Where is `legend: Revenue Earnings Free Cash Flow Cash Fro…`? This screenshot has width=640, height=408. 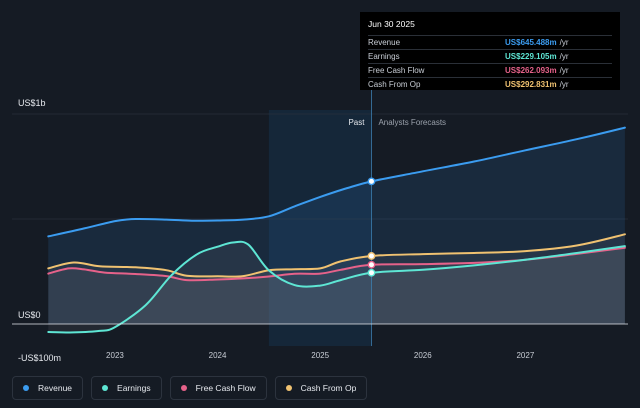
legend: Revenue Earnings Free Cash Flow Cash Fro… is located at coordinates (190, 388).